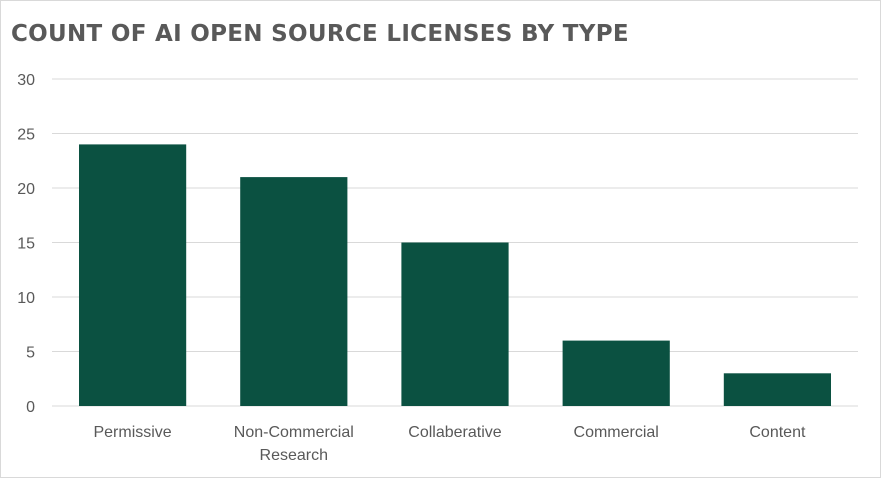 The height and width of the screenshot is (478, 881). I want to click on y-tick-label: 15, so click(26, 244).